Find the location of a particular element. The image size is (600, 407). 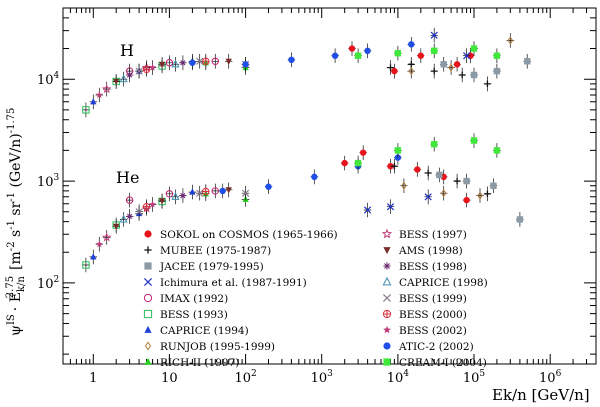

x-tick-label: 1 is located at coordinates (93, 378).